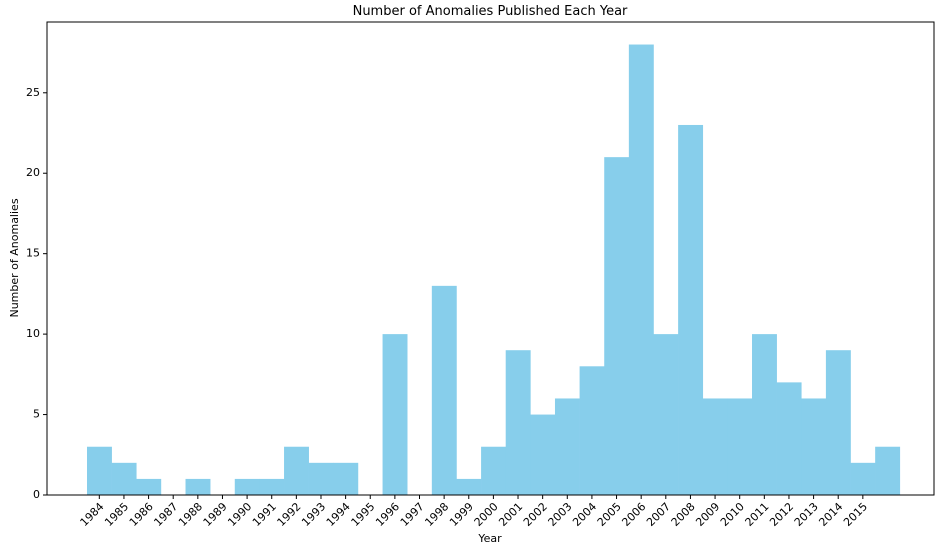 The height and width of the screenshot is (550, 935). Describe the element at coordinates (412, 514) in the screenshot. I see `x-tick-label: 1997` at that location.